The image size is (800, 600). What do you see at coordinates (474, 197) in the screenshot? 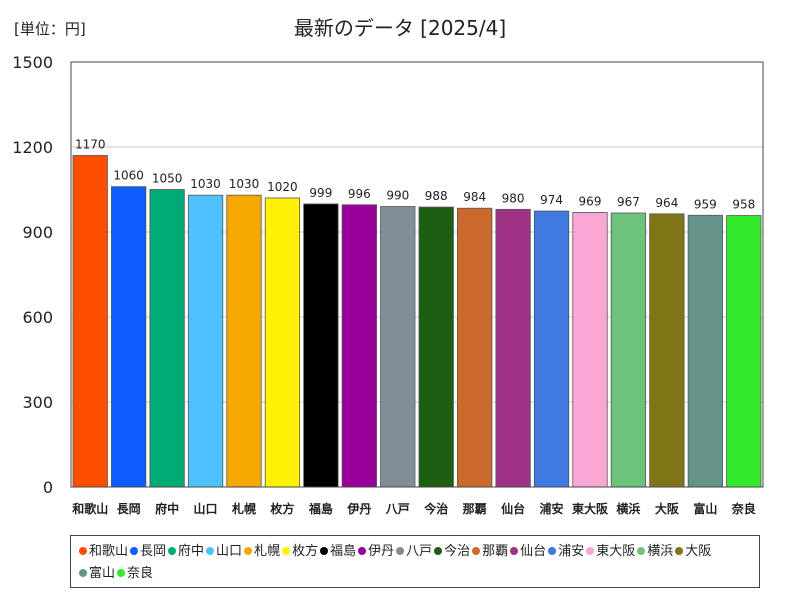
I see `data-label: 984` at bounding box center [474, 197].